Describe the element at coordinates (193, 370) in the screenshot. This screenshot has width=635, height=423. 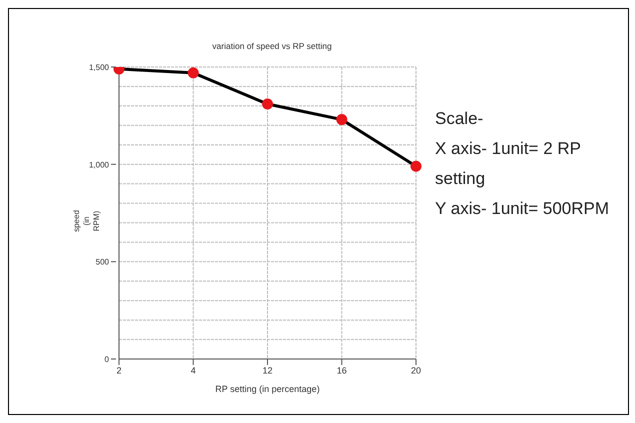
I see `x-tick-label: 4` at that location.